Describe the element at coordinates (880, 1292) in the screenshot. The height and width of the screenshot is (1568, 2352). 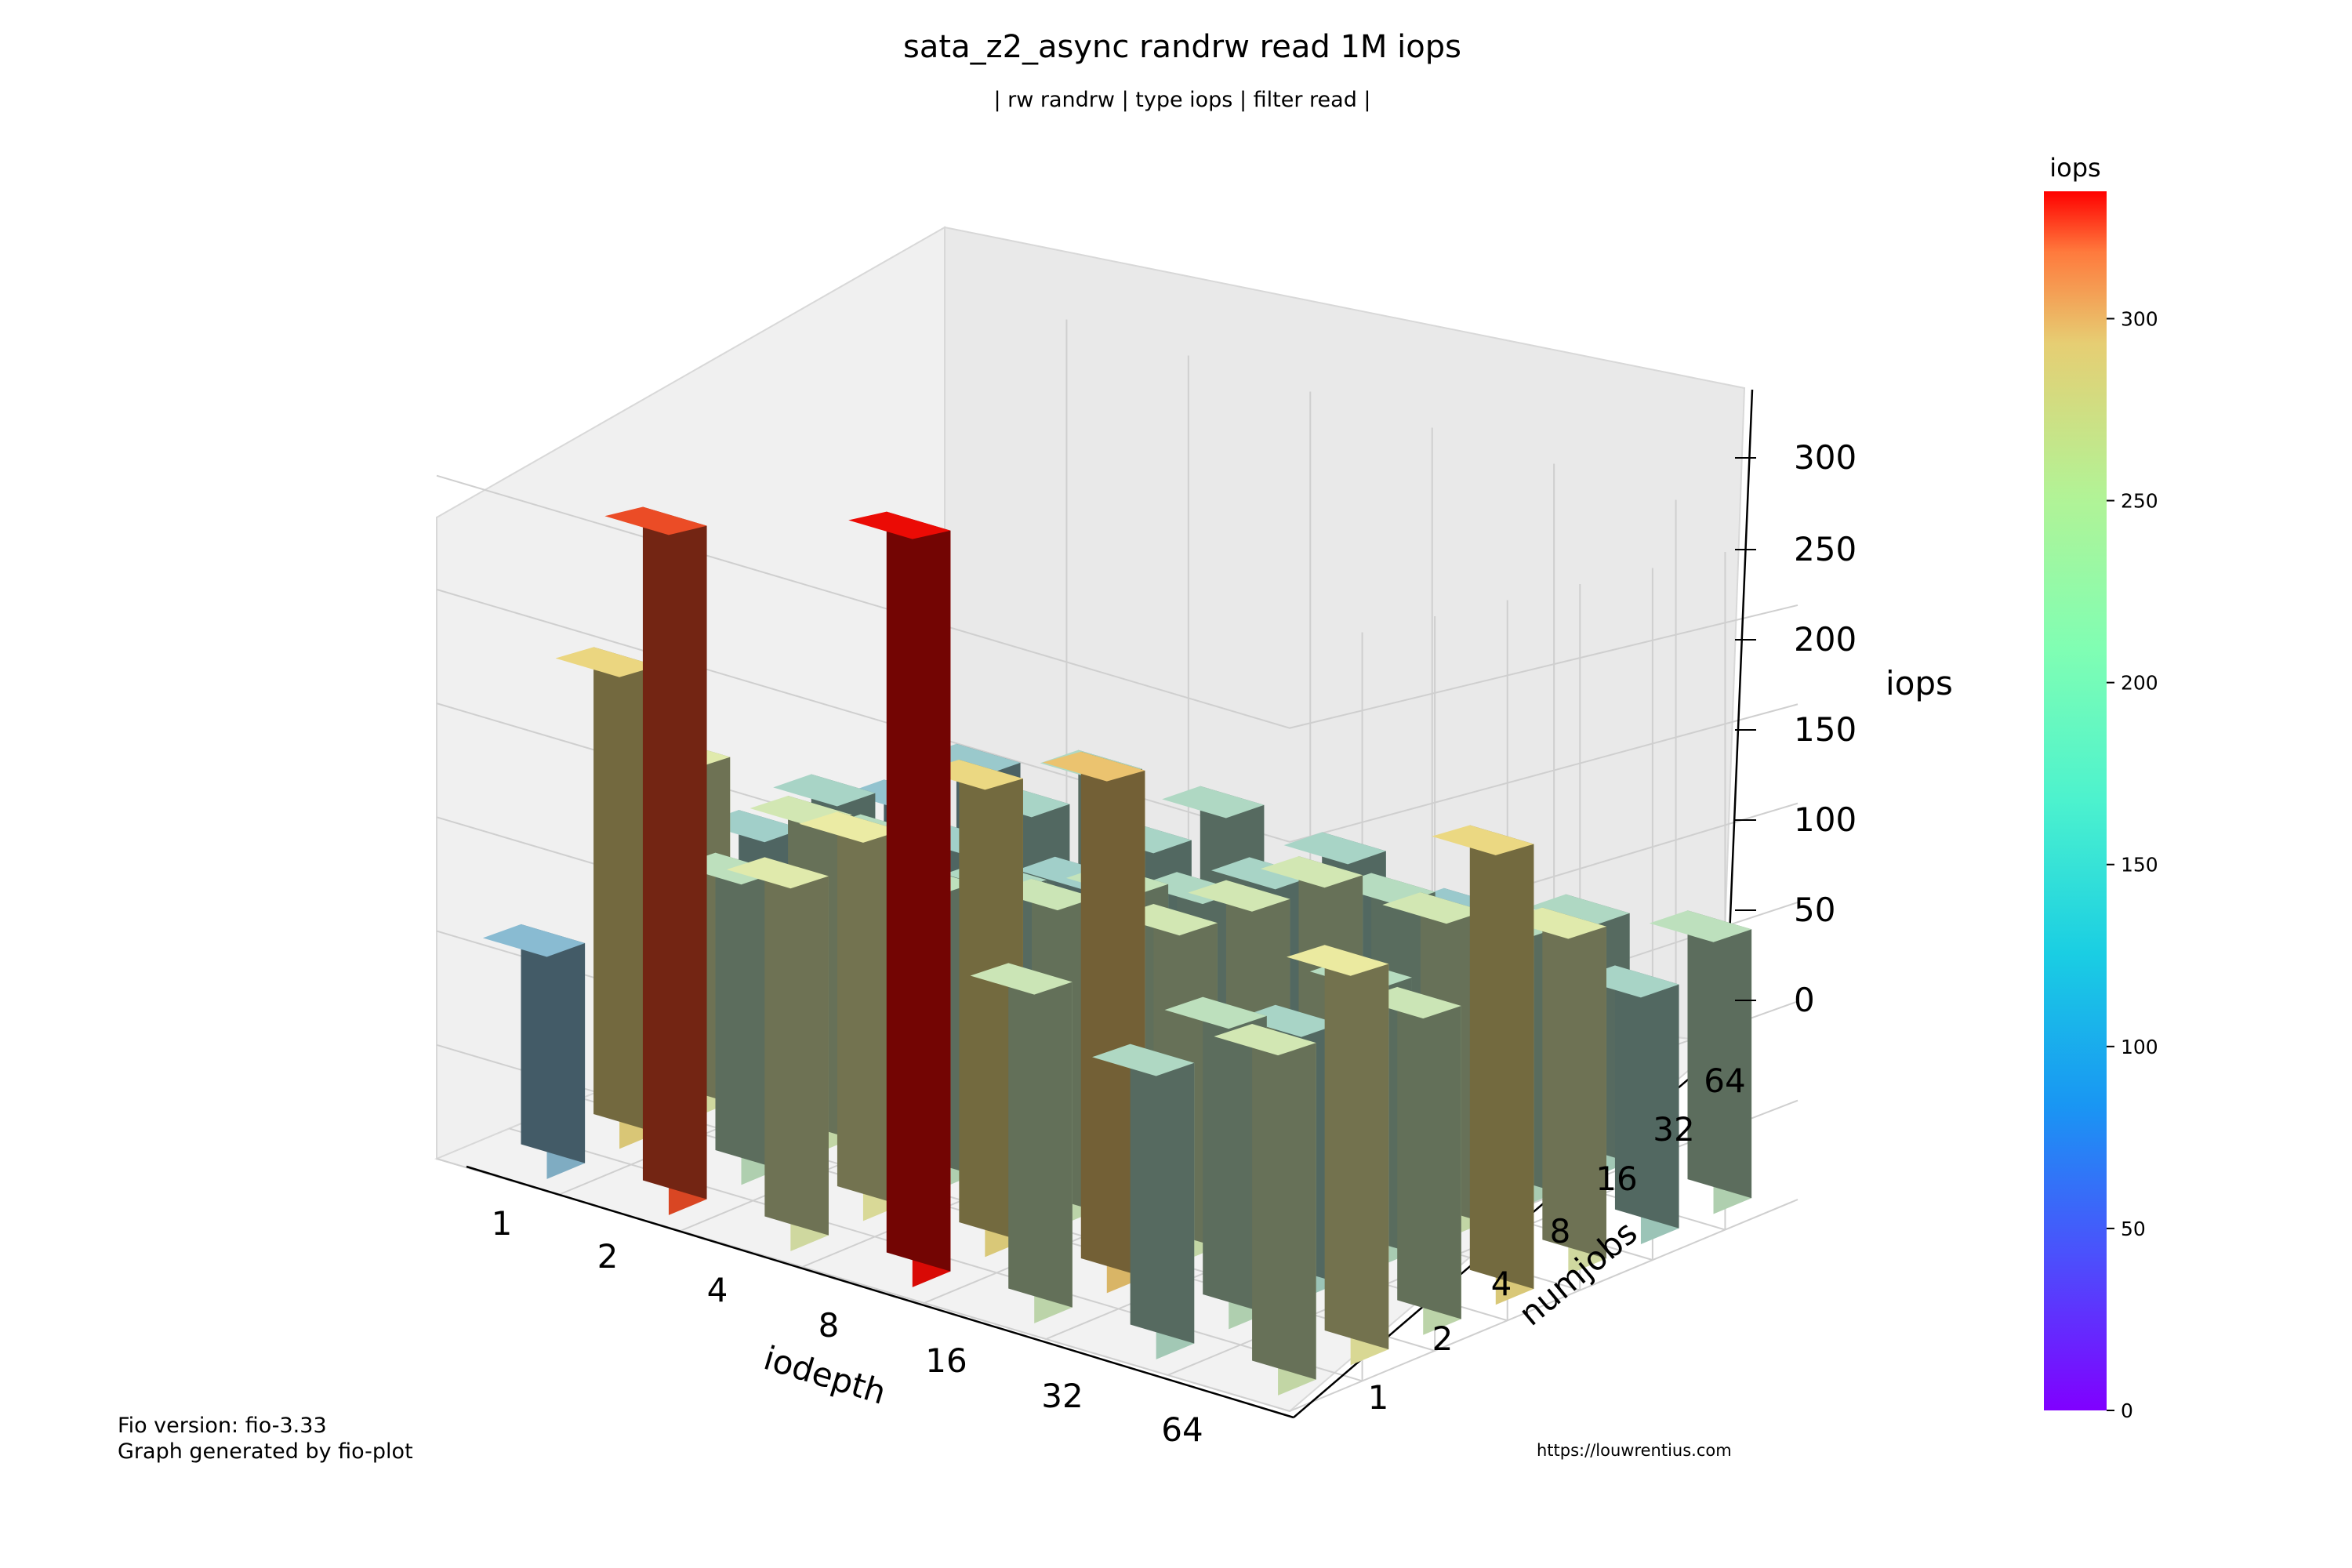
I see `iodepth-axis-line` at that location.